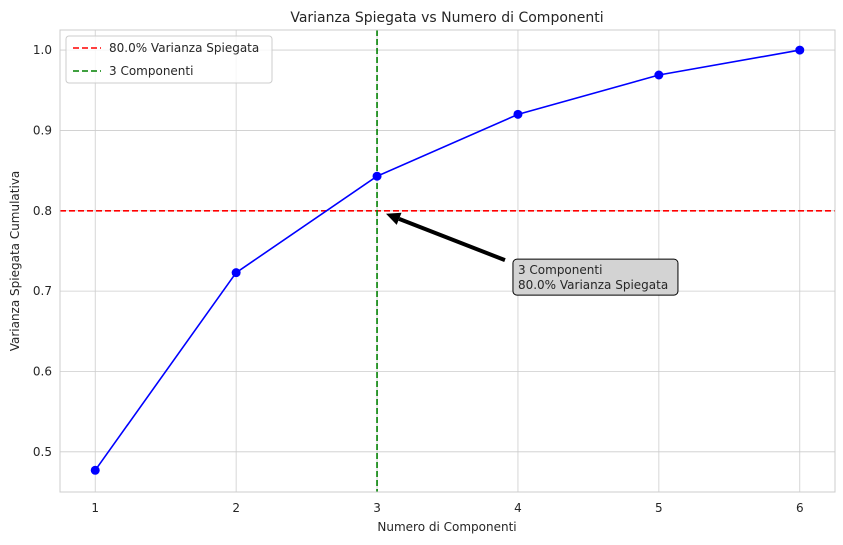 This screenshot has width=843, height=545. What do you see at coordinates (15, 261) in the screenshot?
I see `y-axis-label: Varianza Spiegata Cumulativa` at bounding box center [15, 261].